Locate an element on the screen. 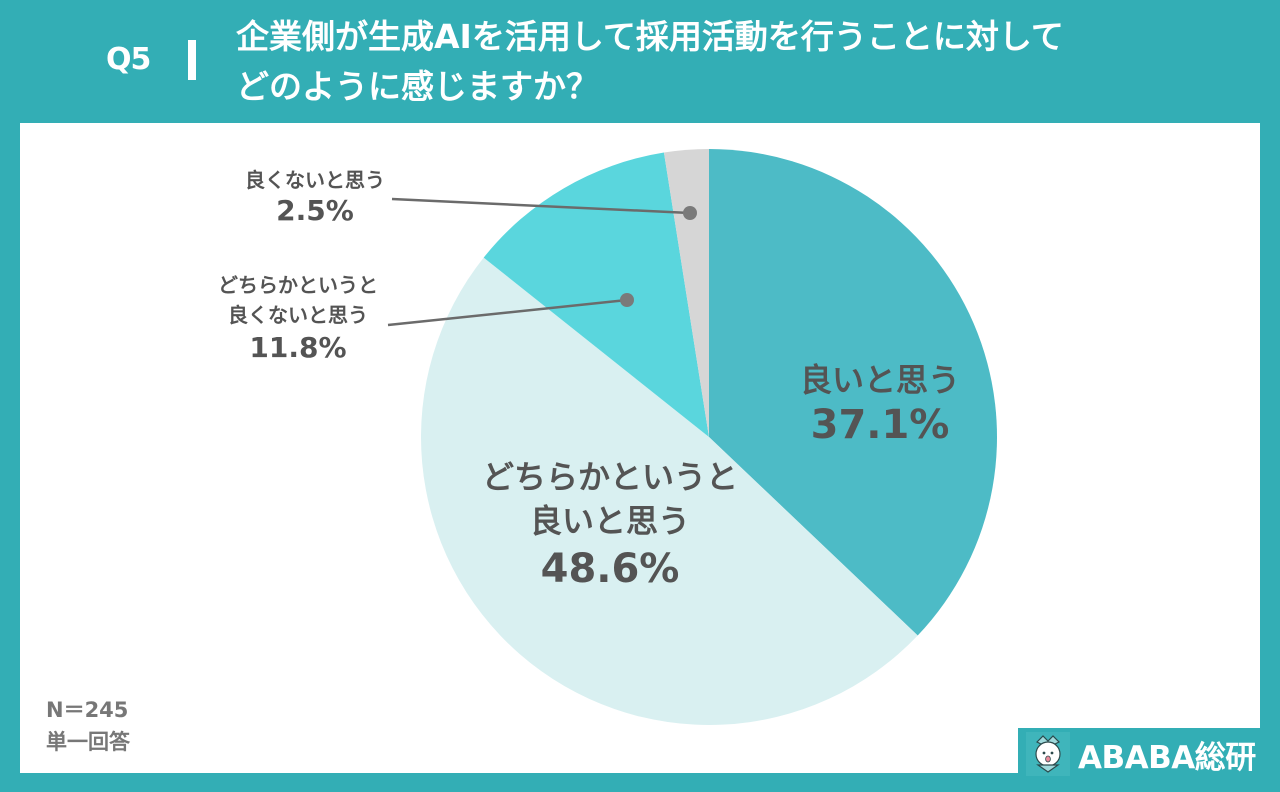  label-bad: 良くないと思う 2.5% is located at coordinates (315, 197).